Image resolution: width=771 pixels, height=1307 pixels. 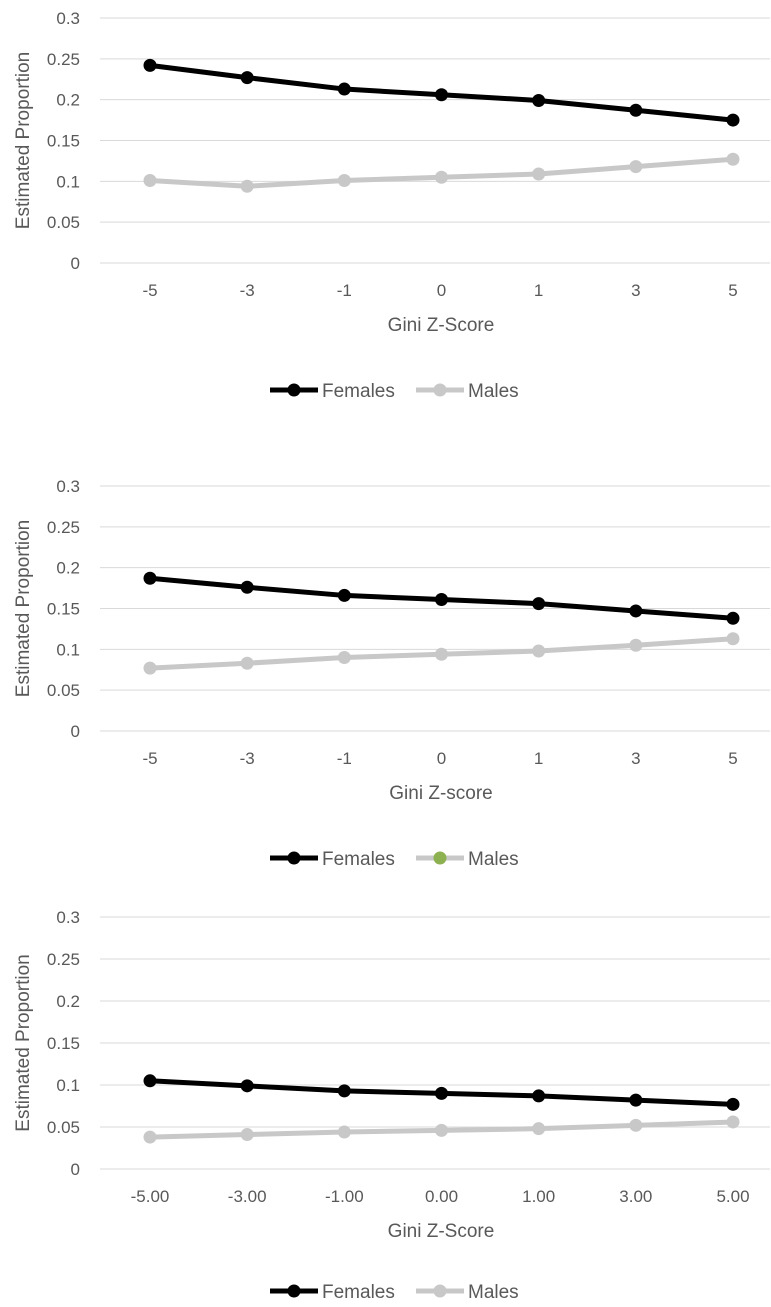 I want to click on x-tick-label: 3.00, so click(x=635, y=1196).